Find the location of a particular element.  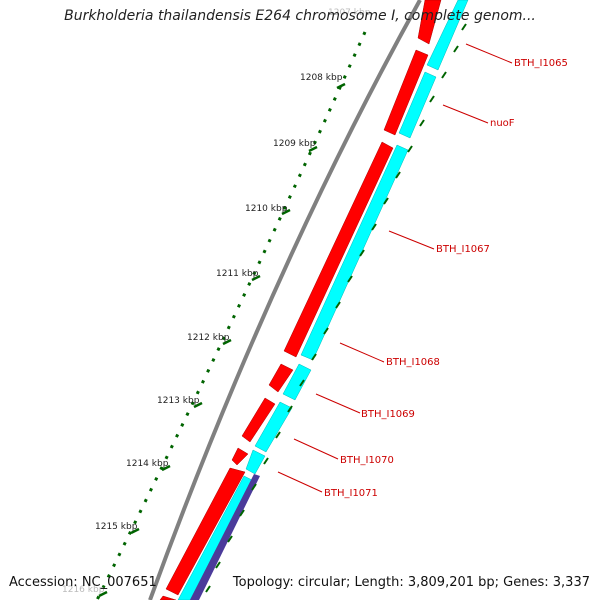

accession-text: Accession: NC_007651 is located at coordinates (83, 582).